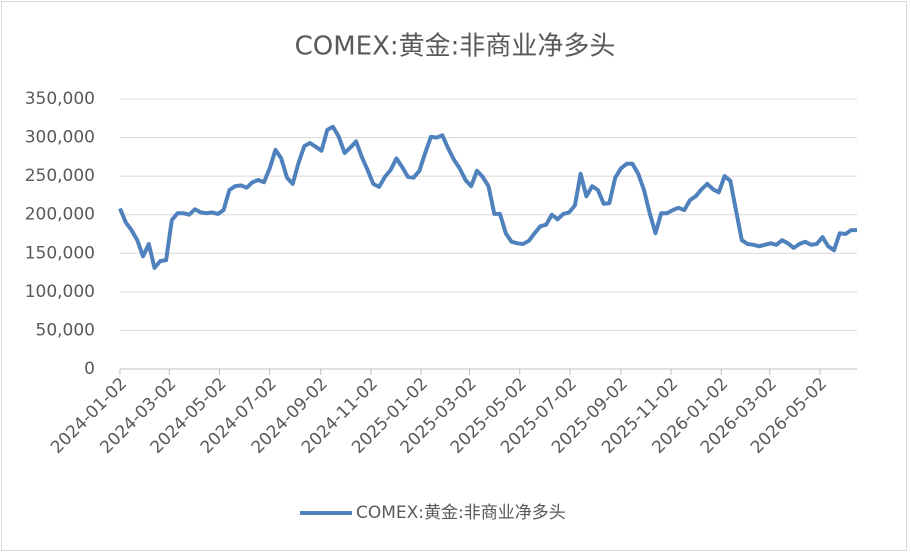  I want to click on y-tick-label: 300,000, so click(60, 138).